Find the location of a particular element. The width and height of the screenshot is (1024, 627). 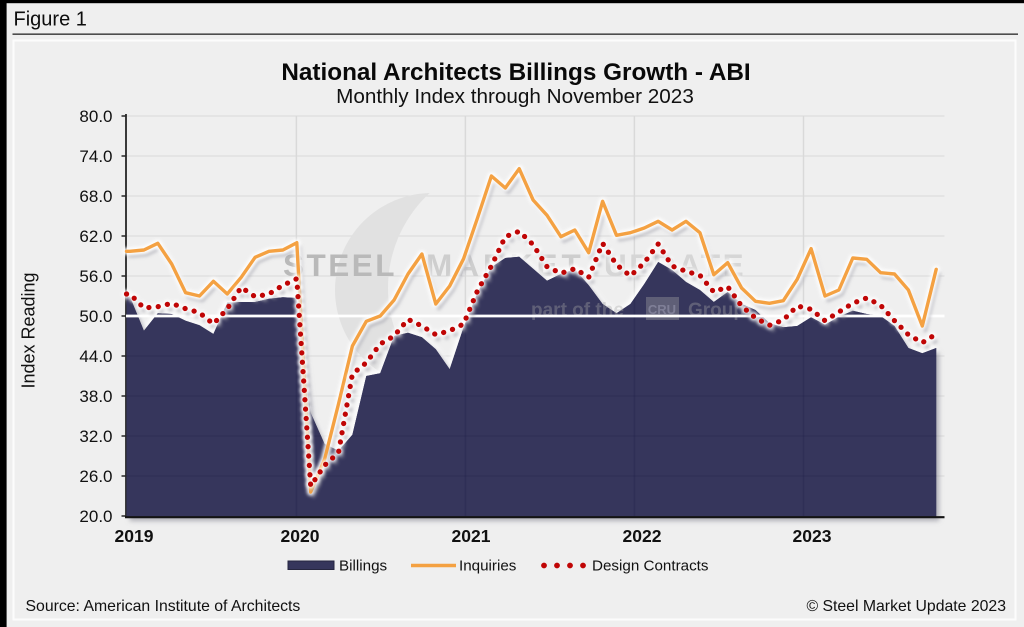

svg-text: 74.0 is located at coordinates (95, 156).